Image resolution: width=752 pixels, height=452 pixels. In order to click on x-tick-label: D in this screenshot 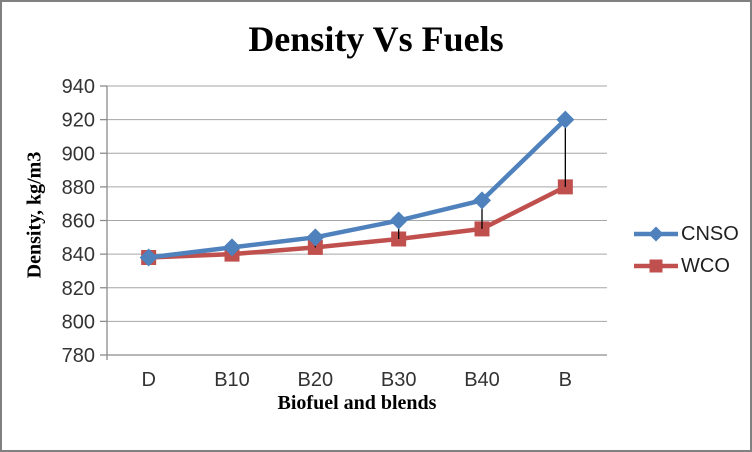, I will do `click(148, 380)`.